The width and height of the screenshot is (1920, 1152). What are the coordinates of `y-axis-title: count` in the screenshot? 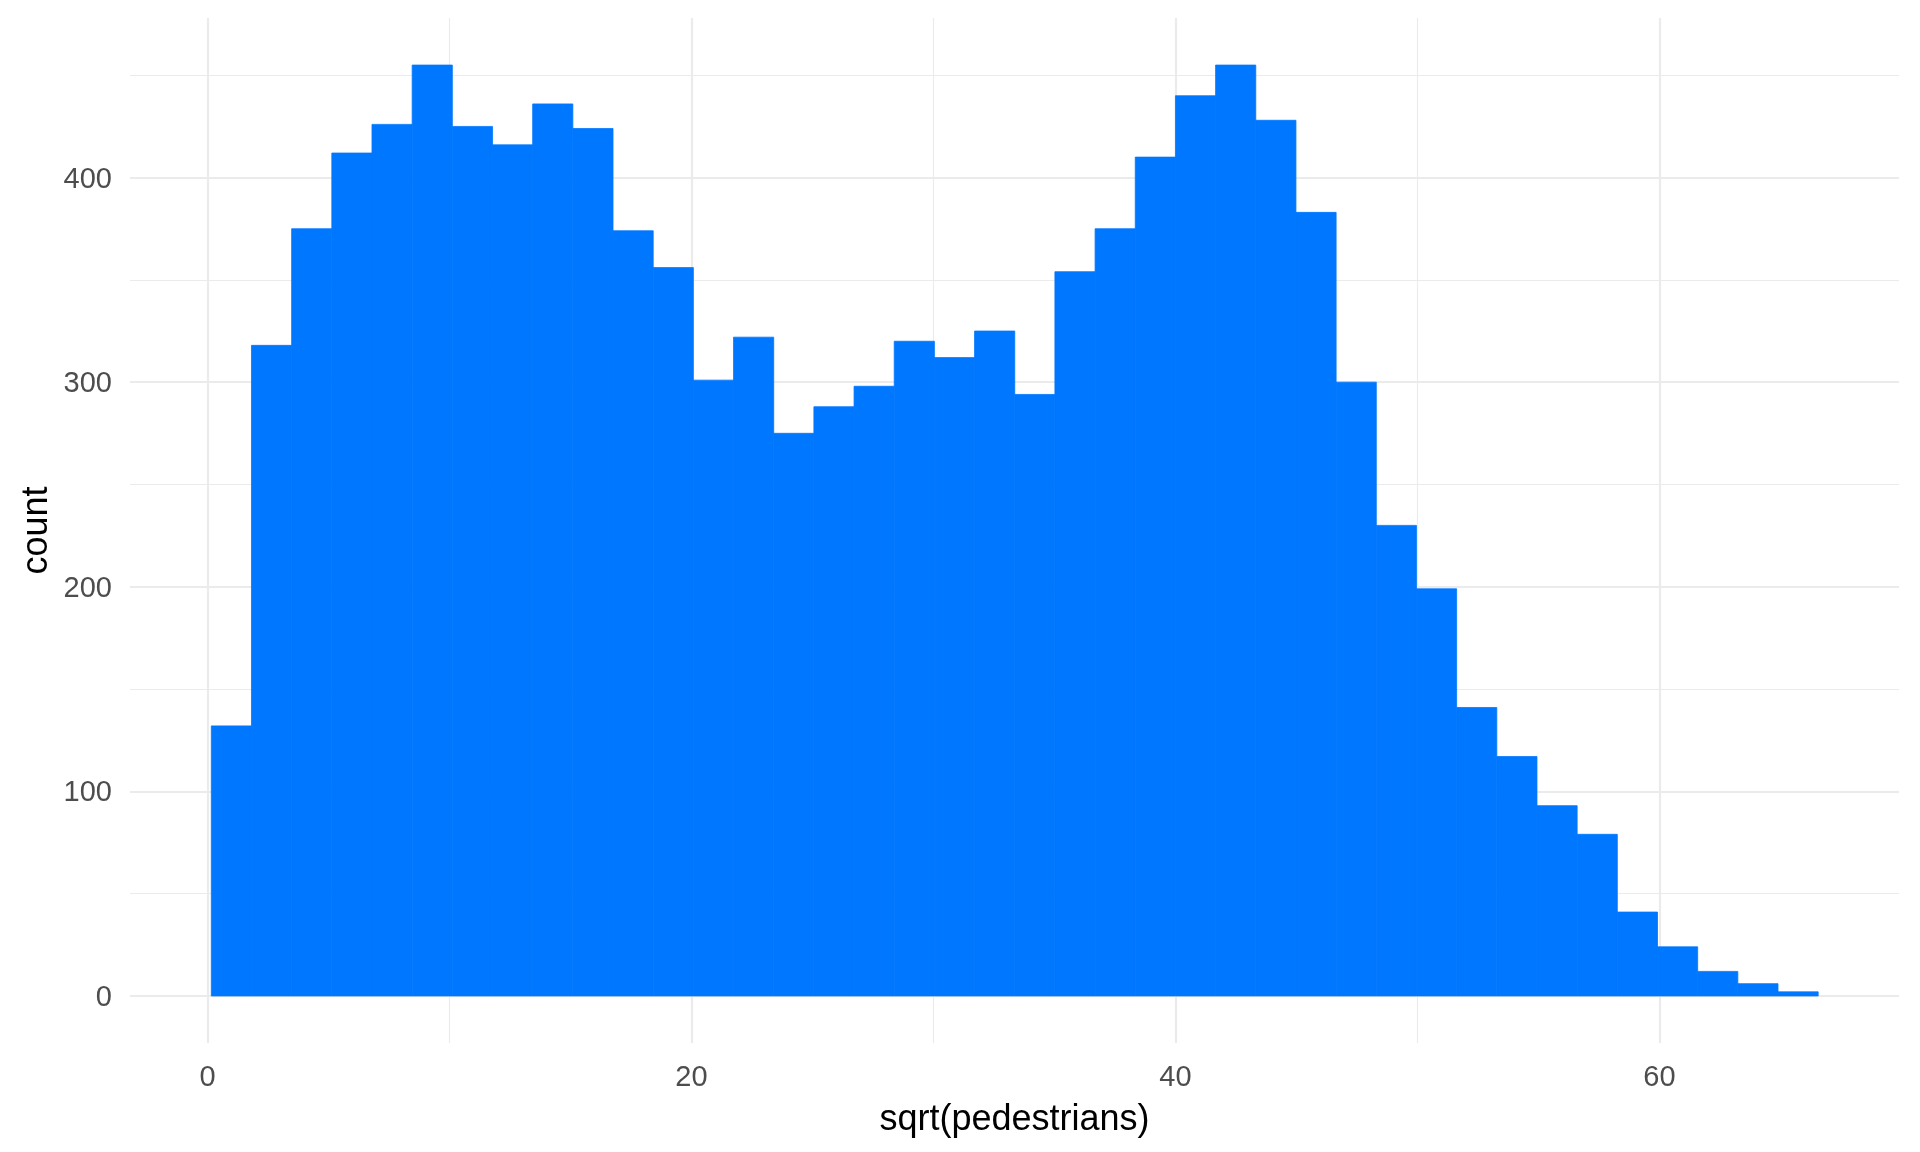 It's located at (35, 530).